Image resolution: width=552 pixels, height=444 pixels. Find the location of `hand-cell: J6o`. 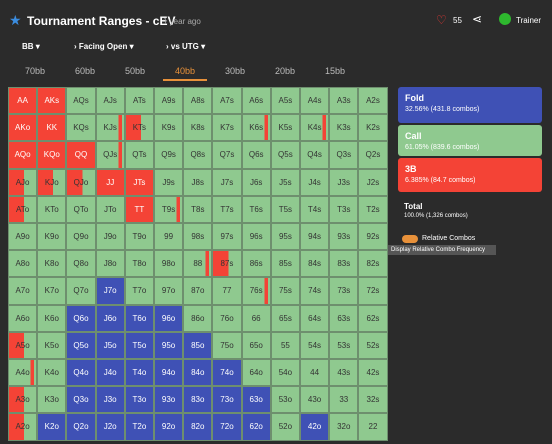

hand-cell: J6o is located at coordinates (110, 318).